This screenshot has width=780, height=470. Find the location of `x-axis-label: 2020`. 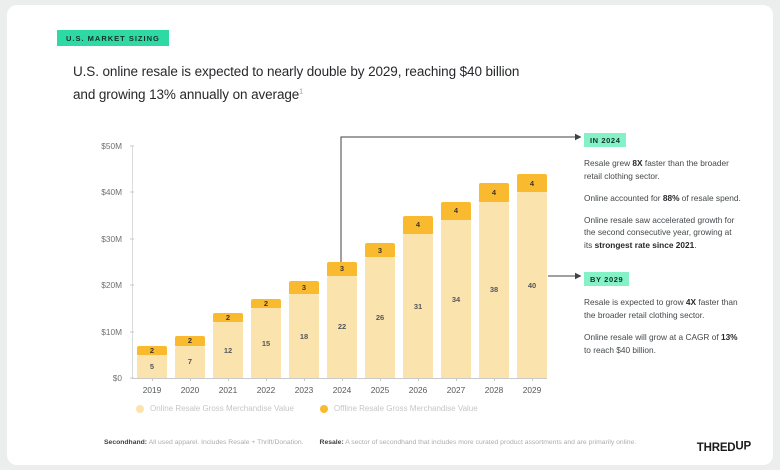

x-axis-label: 2020 is located at coordinates (190, 390).